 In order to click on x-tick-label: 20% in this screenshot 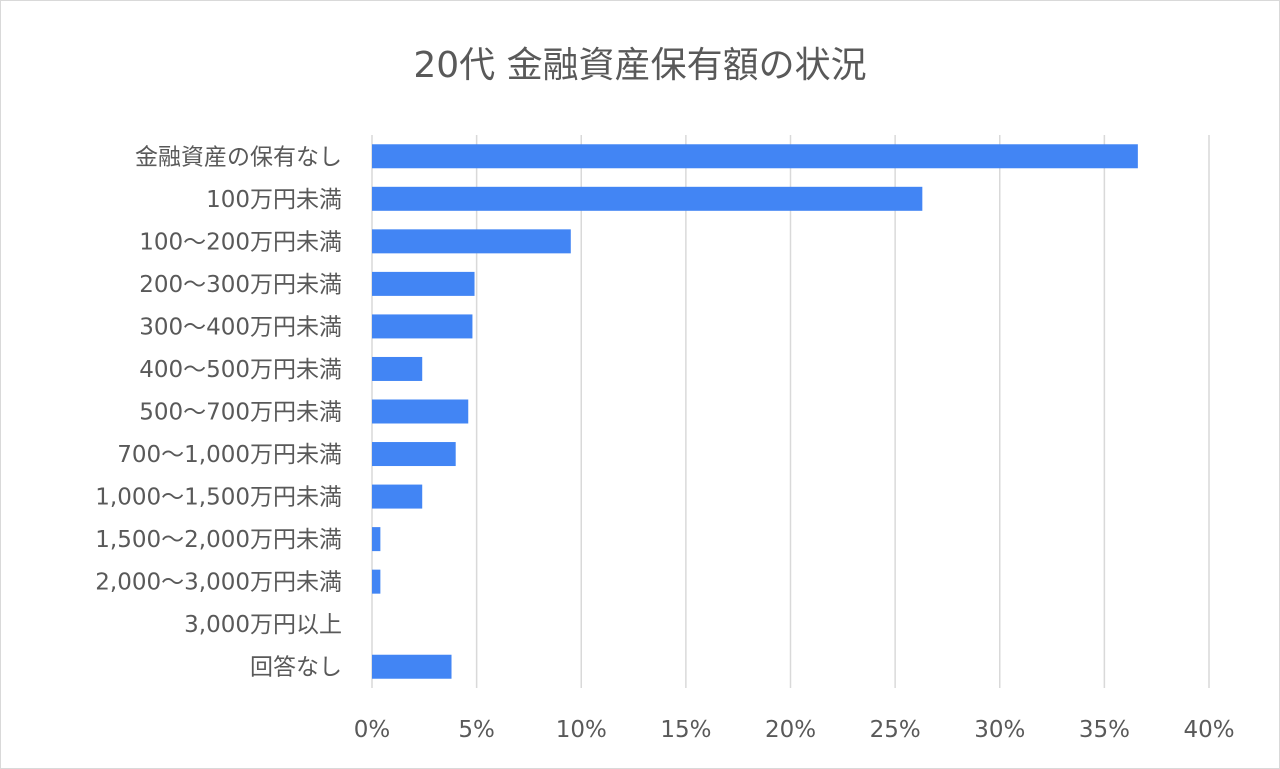, I will do `click(790, 730)`.